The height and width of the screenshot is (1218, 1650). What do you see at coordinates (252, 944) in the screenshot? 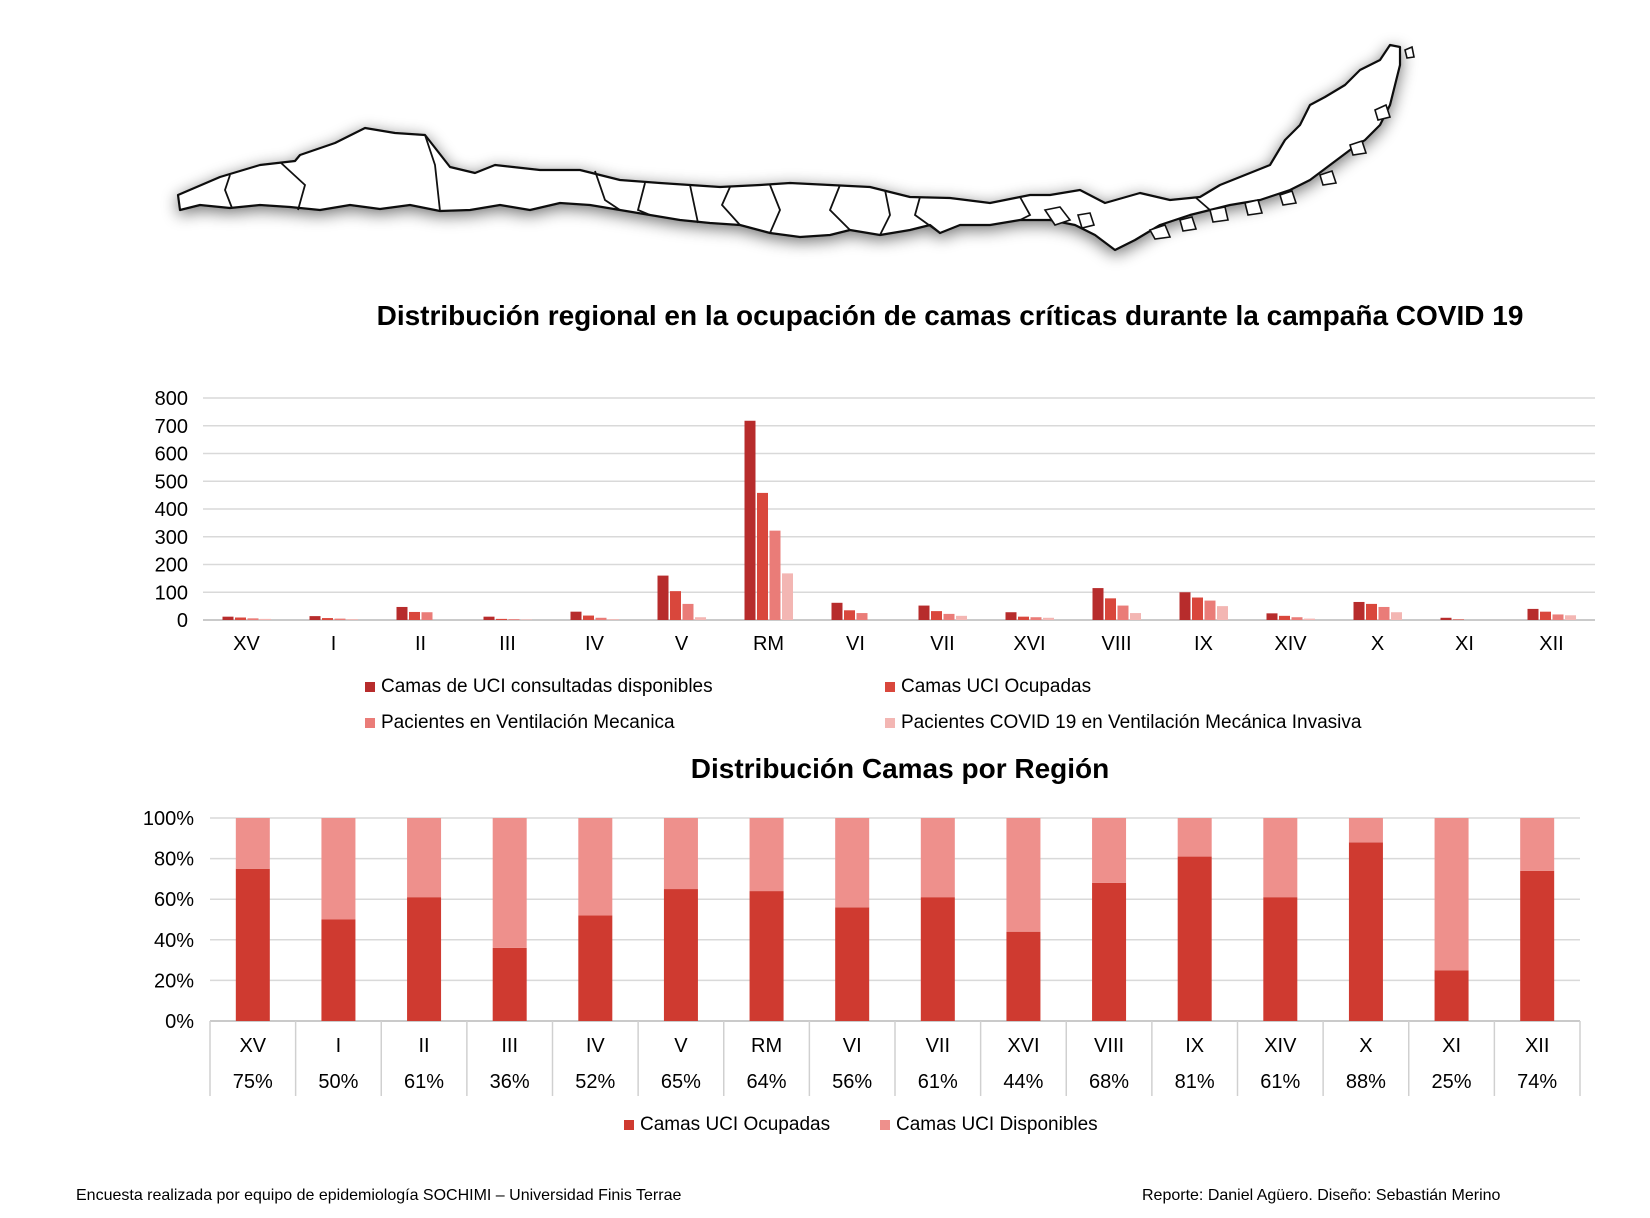
I see `bar-XV-ocupadas` at bounding box center [252, 944].